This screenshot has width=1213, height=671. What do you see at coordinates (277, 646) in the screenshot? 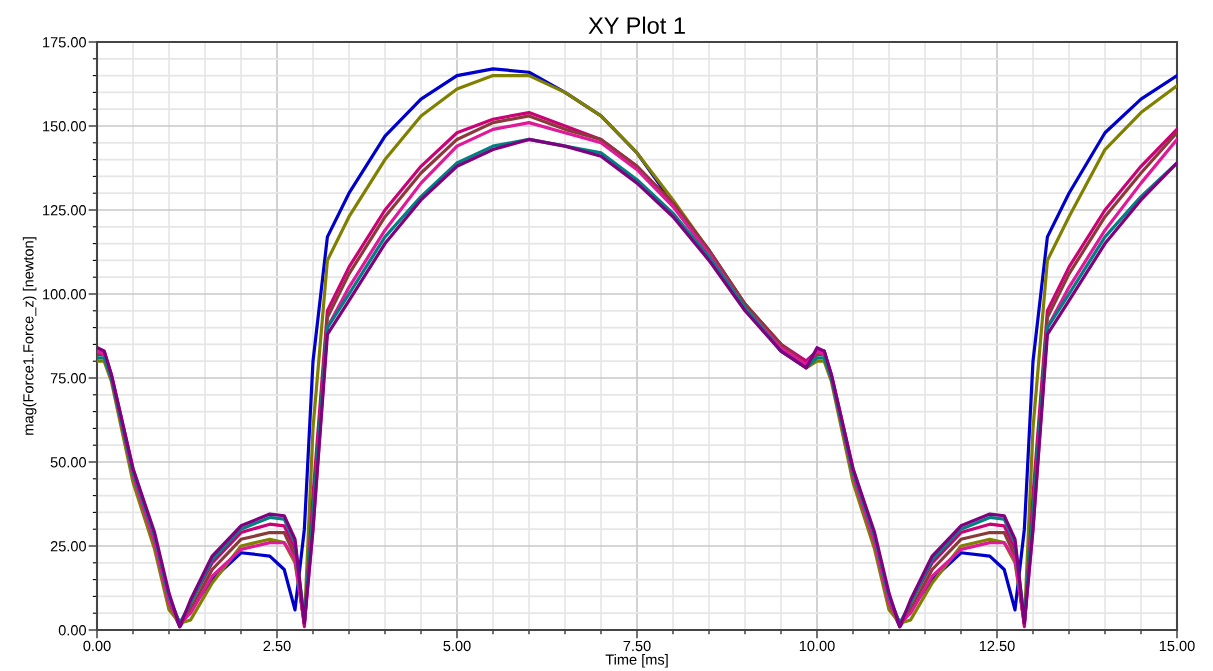
I see `x-tick-label: 2.50` at bounding box center [277, 646].